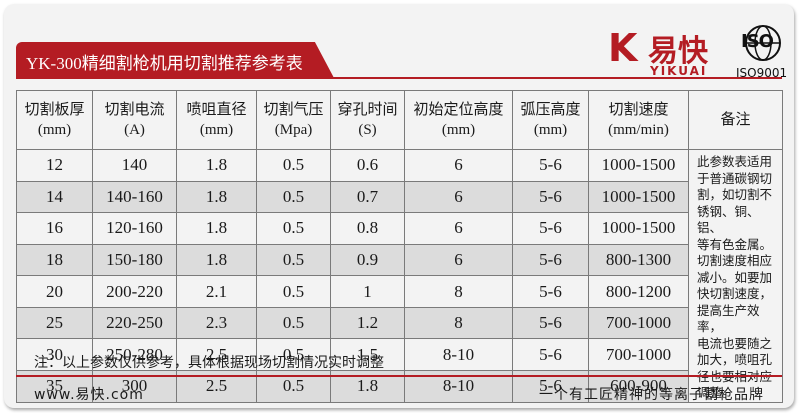  I want to click on table-cell: 200-220, so click(134, 291).